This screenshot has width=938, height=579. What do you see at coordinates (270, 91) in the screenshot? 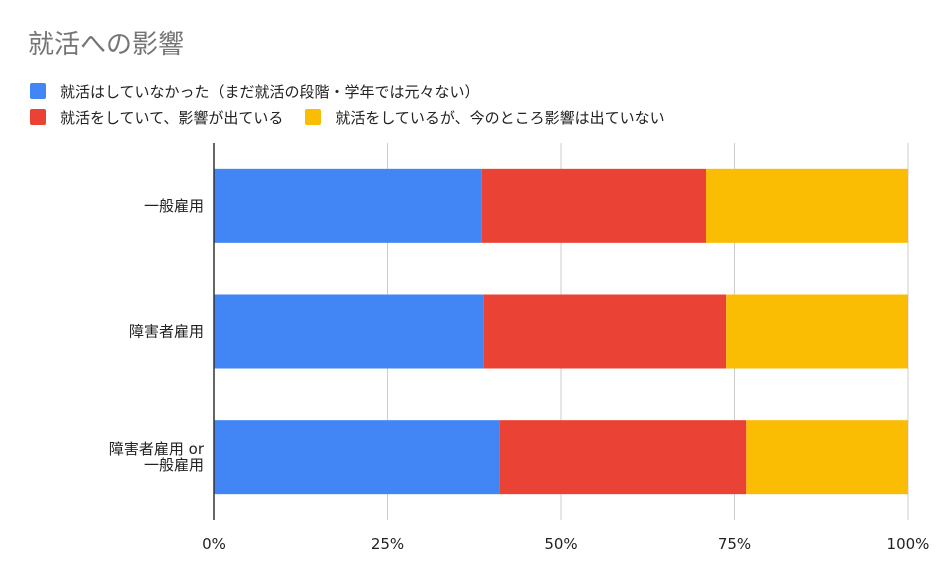
I see `legend-label: 就活はしていなかった（まだ就活の段階・学年では元々ない）` at bounding box center [270, 91].